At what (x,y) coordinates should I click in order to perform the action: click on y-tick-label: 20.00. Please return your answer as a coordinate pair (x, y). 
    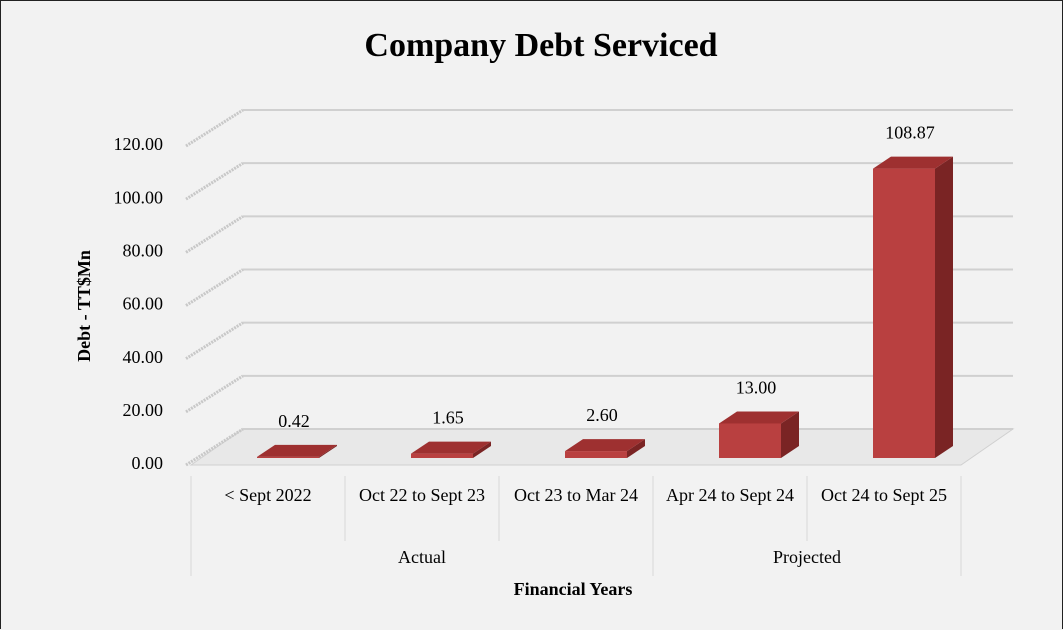
    Looking at the image, I should click on (143, 410).